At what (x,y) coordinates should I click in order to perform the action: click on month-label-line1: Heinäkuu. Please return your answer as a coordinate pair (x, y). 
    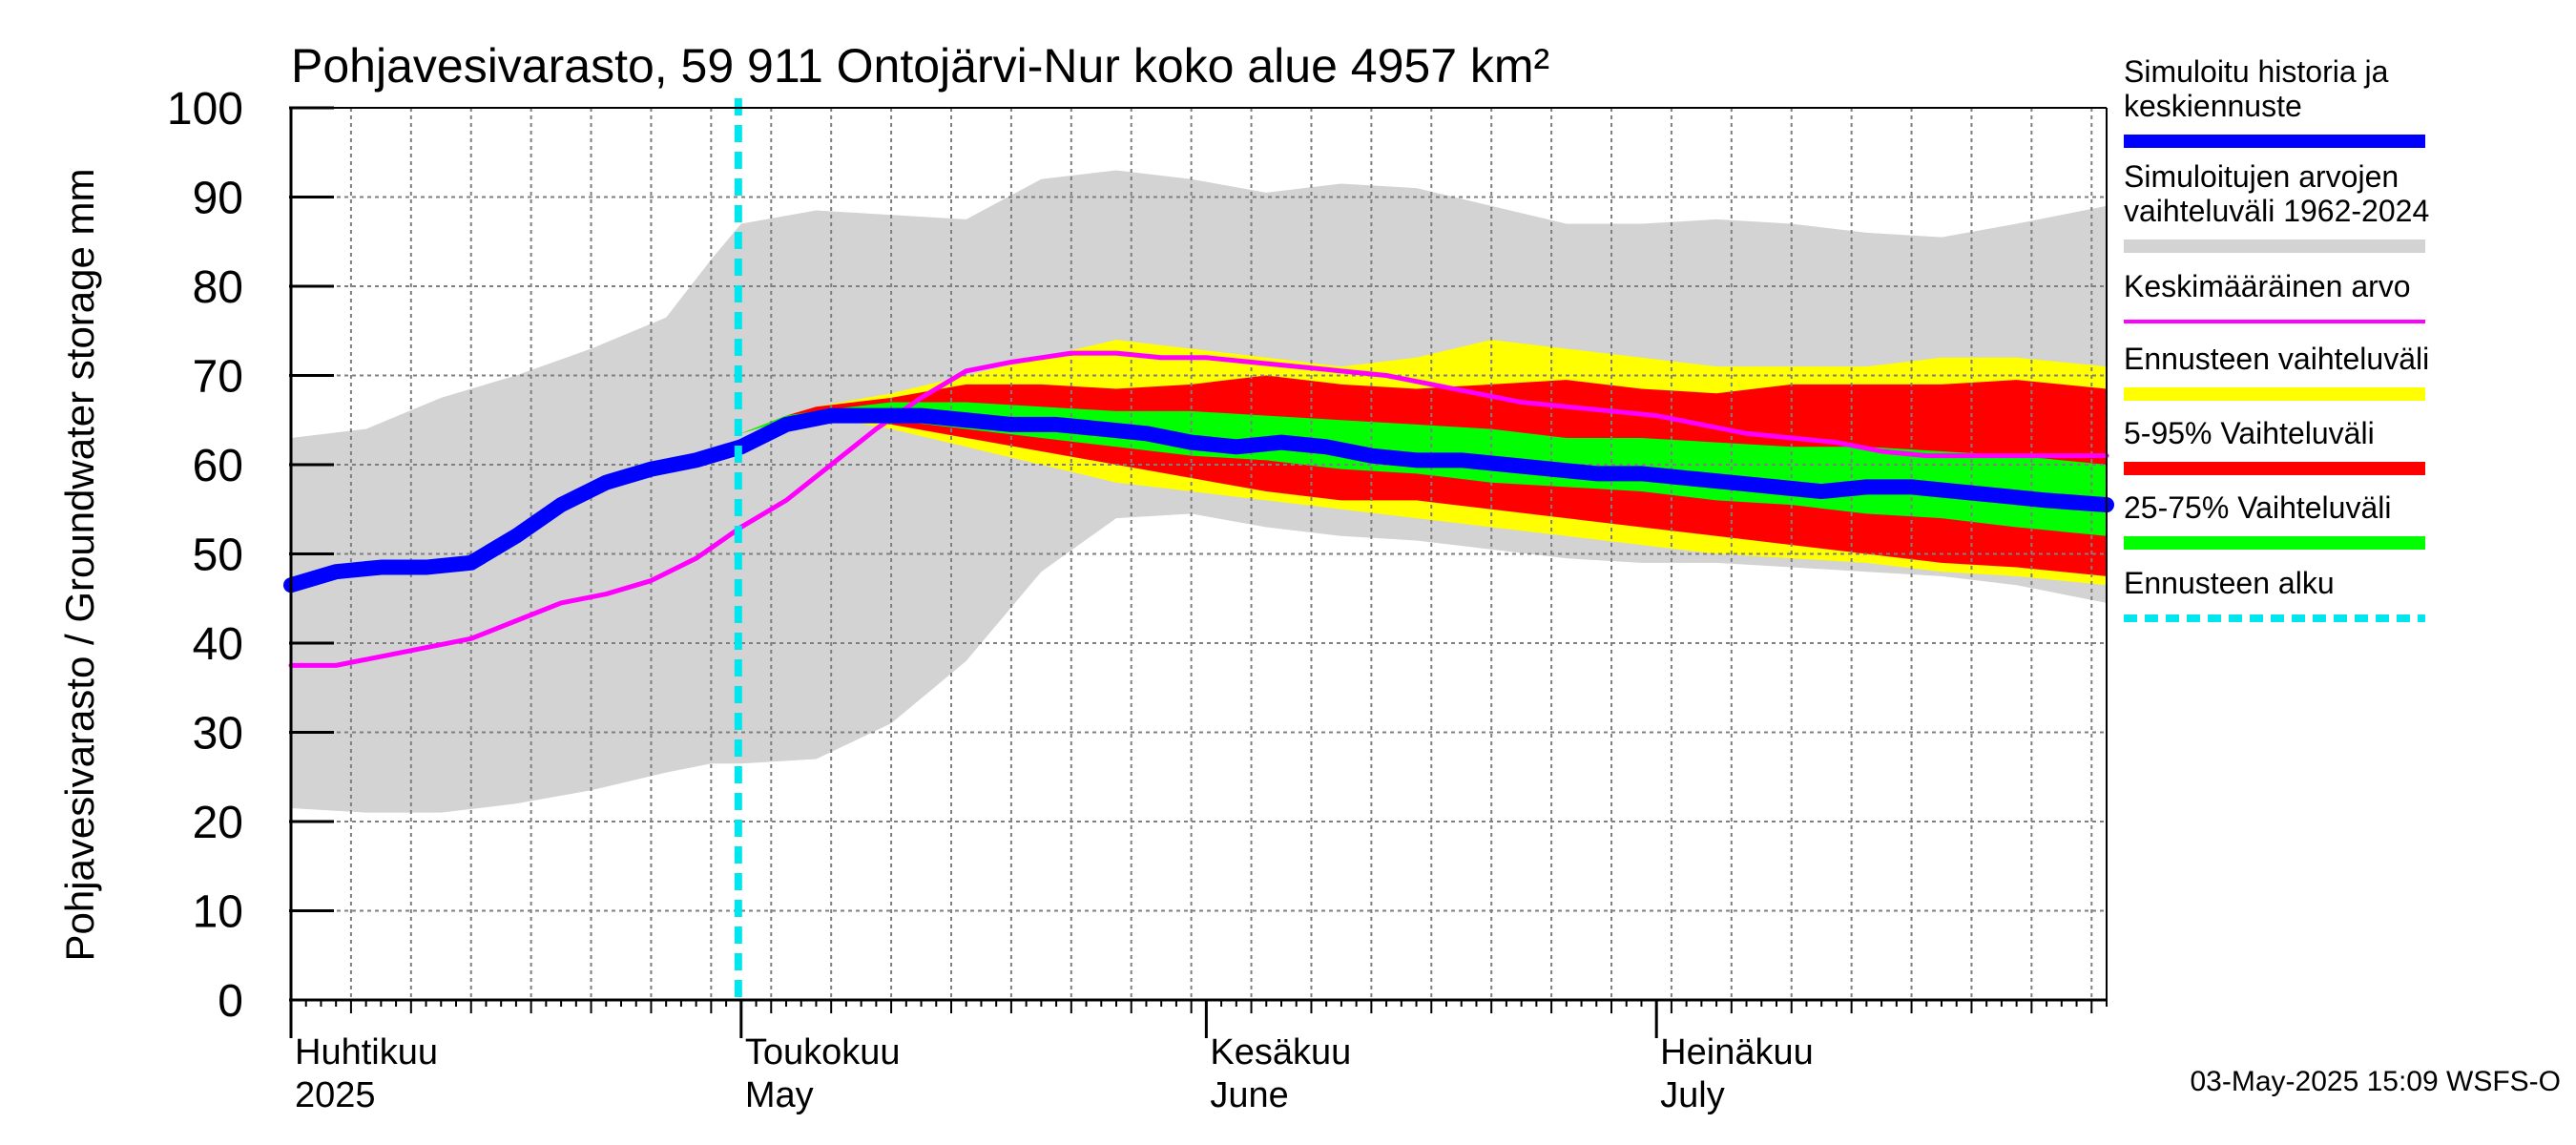
    Looking at the image, I should click on (1737, 1052).